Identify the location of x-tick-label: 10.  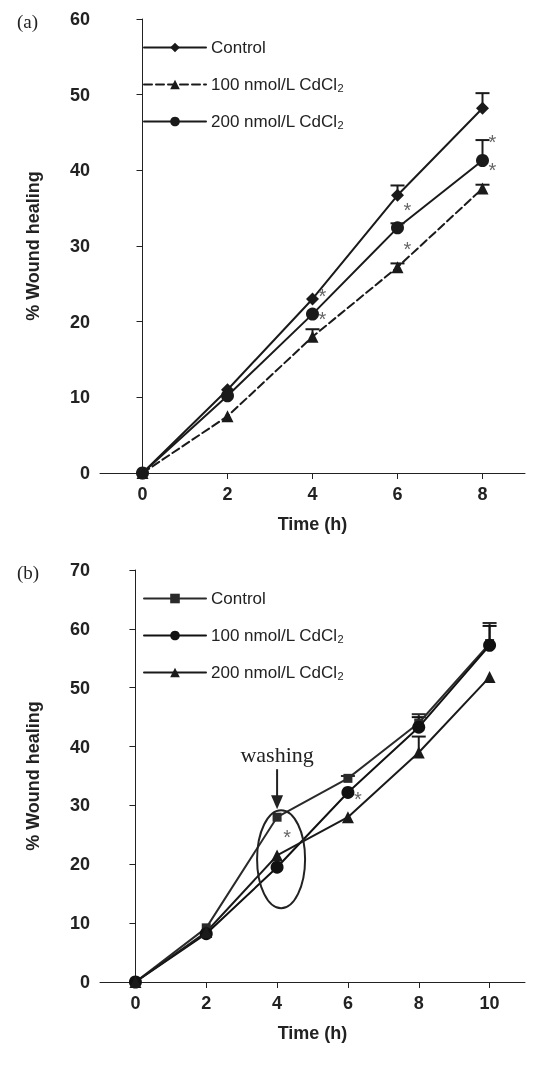
(489, 1003).